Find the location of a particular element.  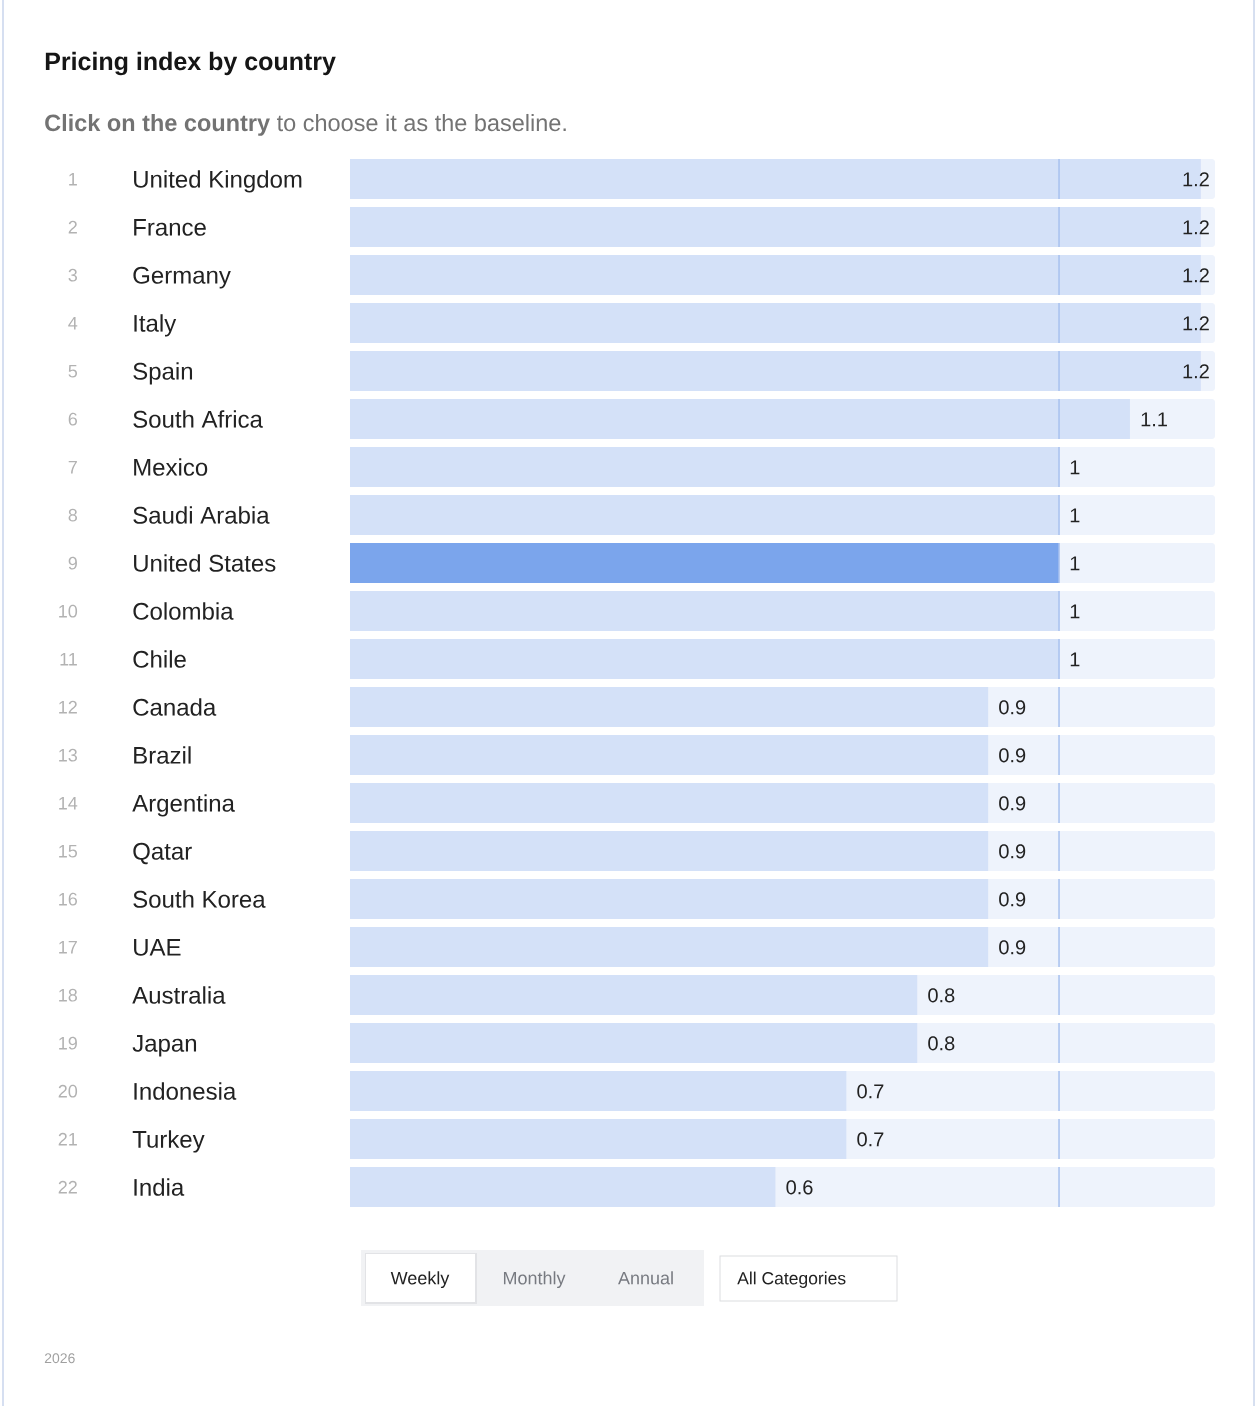

text: 10 is located at coordinates (68, 611).